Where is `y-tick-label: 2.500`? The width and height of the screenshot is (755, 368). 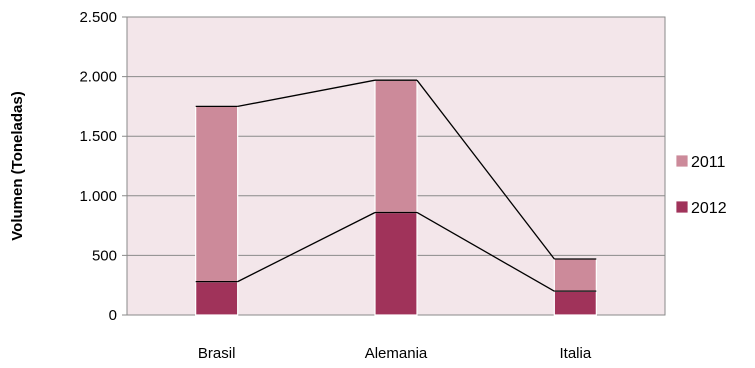
y-tick-label: 2.500 is located at coordinates (98, 17).